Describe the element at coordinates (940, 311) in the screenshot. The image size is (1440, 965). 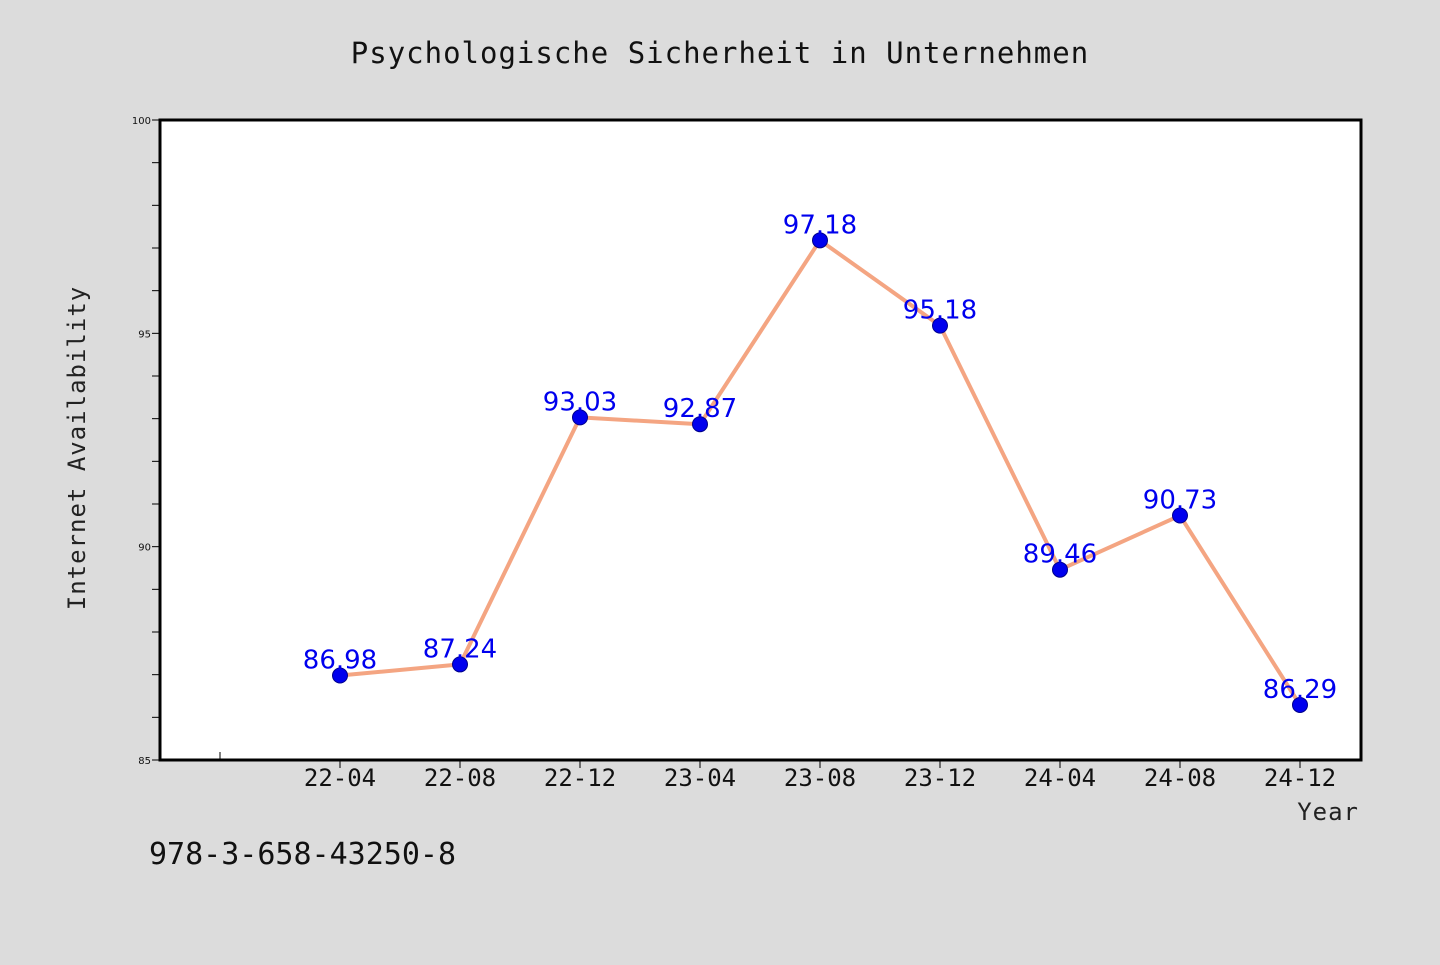
I see `data-label: 95.18` at that location.